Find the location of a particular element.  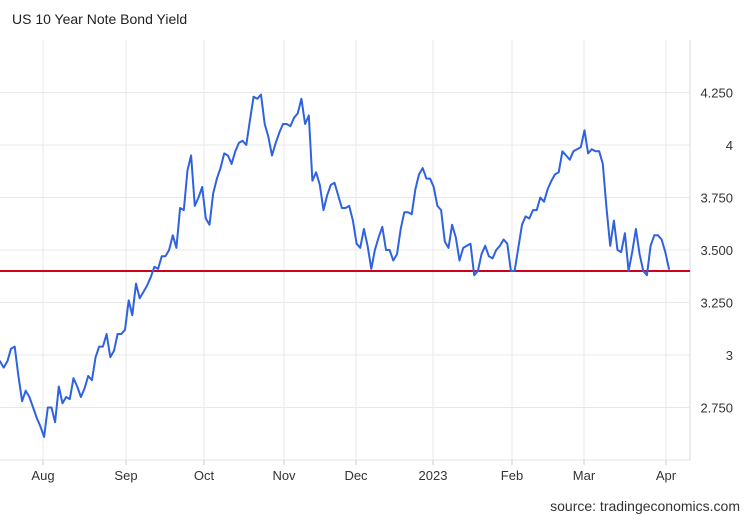

chart-title: US 10 Year Note Bond Yield is located at coordinates (99, 19).